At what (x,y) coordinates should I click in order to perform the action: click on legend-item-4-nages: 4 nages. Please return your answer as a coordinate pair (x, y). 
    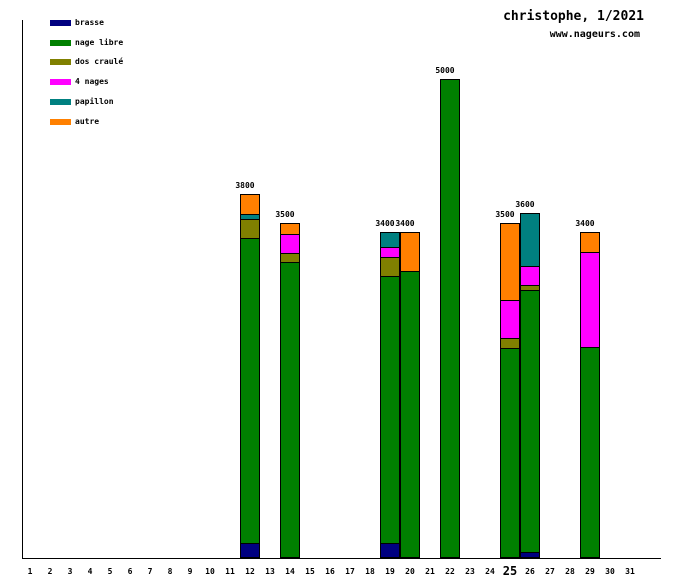
    Looking at the image, I should click on (79, 82).